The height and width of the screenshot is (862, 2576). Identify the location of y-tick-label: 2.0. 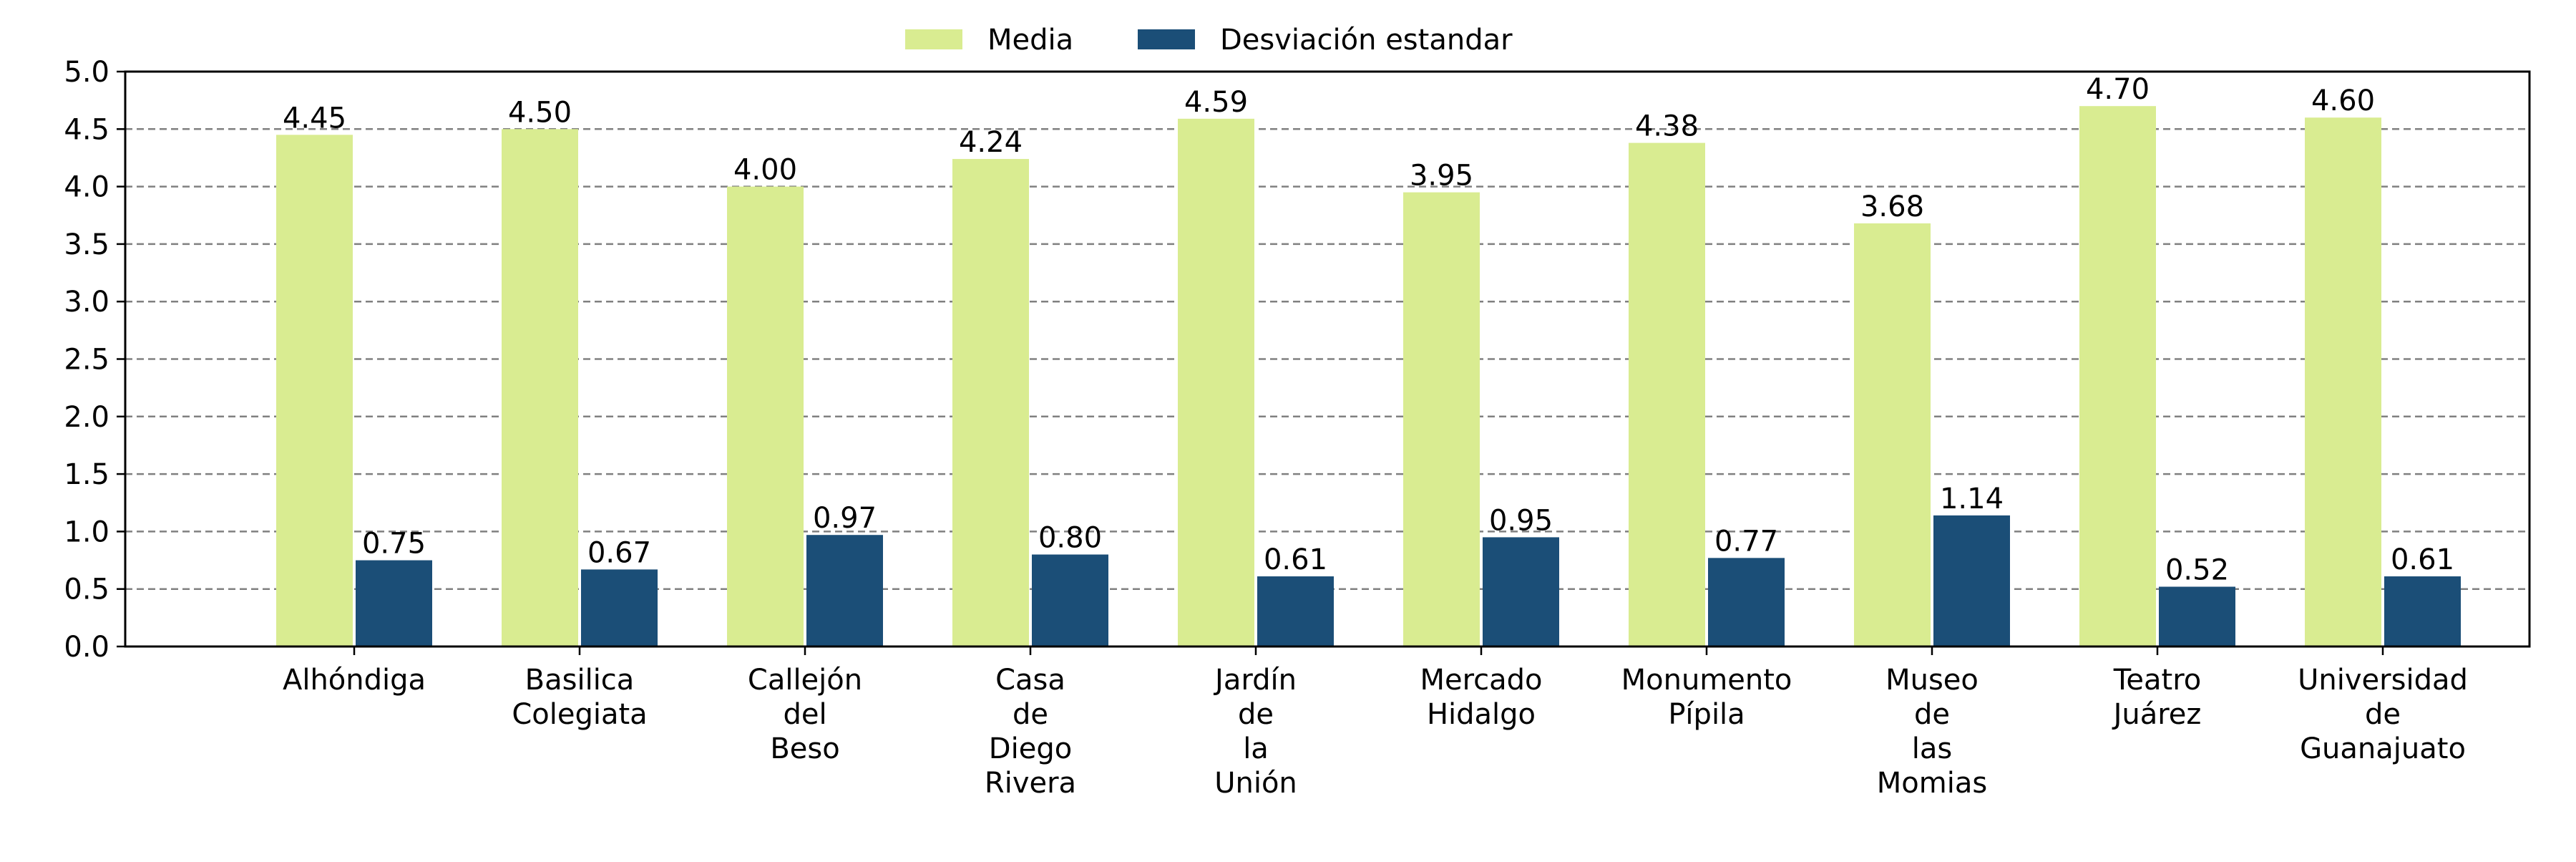
(86, 417).